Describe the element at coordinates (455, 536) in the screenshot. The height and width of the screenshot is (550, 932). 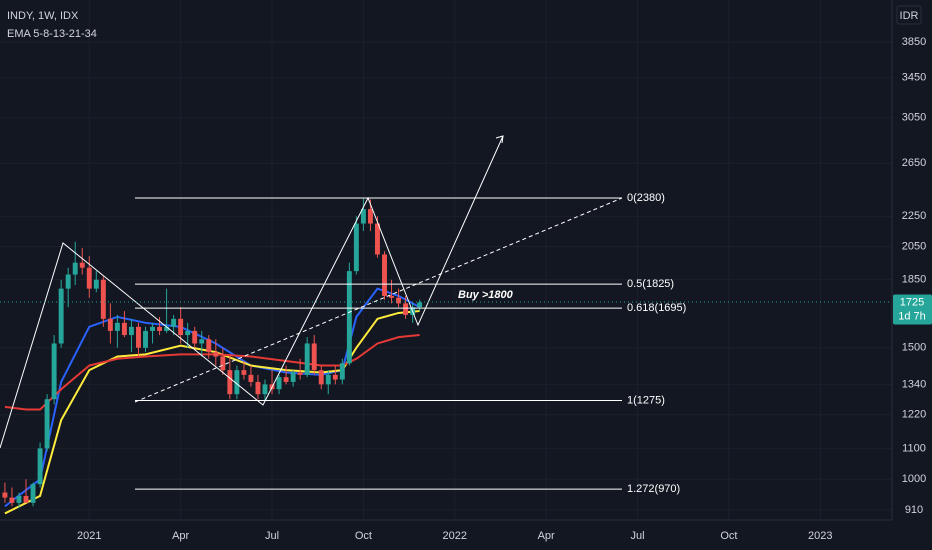
I see `x-tick-label: 2022` at that location.